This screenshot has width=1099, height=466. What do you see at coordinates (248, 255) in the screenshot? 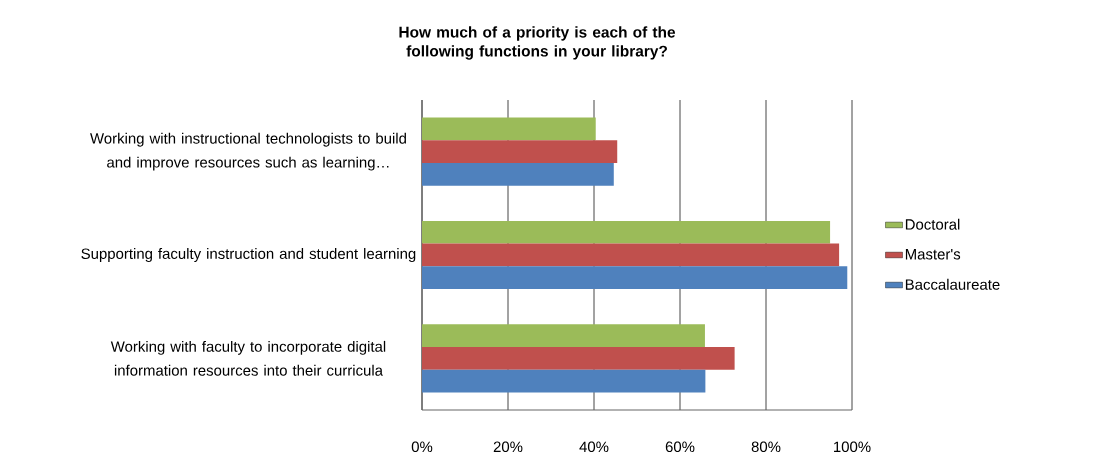
I see `y-tick-label: Supporting faculty instruction and student learning` at bounding box center [248, 255].